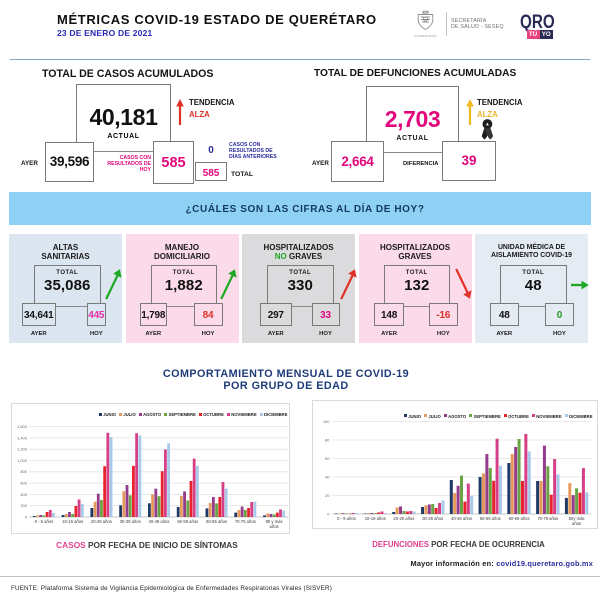 The image size is (600, 600). I want to click on svg-text: 60-69 años, so click(518, 518).